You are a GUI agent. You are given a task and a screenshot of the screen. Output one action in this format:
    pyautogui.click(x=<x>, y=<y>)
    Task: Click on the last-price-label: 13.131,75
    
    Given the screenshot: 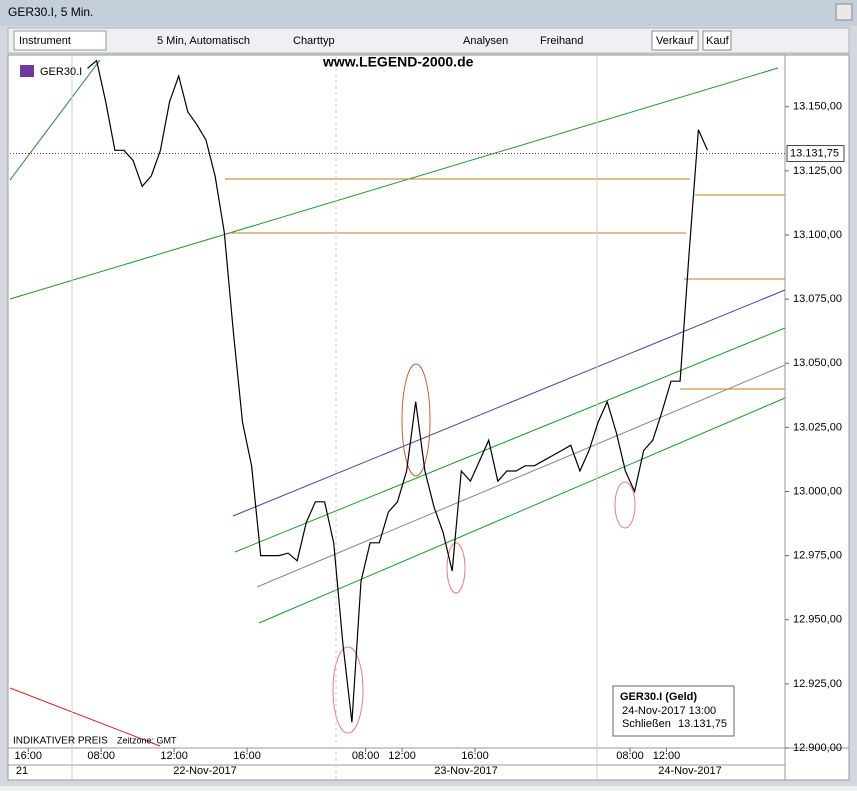 What is the action you would take?
    pyautogui.click(x=814, y=153)
    